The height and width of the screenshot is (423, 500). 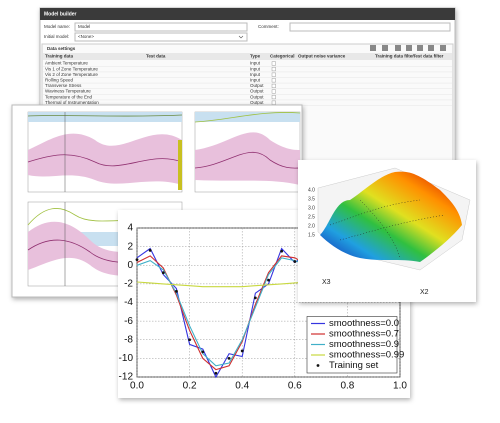 I want to click on title-bar, so click(x=247, y=14).